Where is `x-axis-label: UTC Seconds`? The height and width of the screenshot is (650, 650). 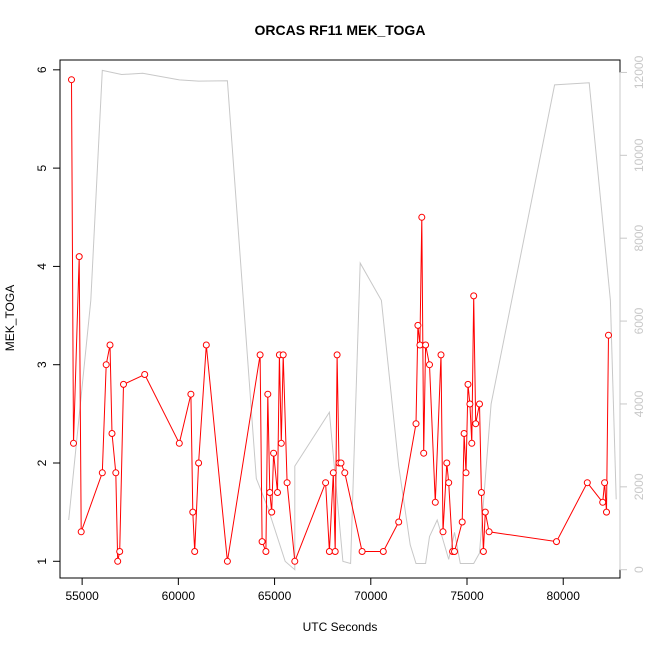
x-axis-label: UTC Seconds is located at coordinates (340, 627).